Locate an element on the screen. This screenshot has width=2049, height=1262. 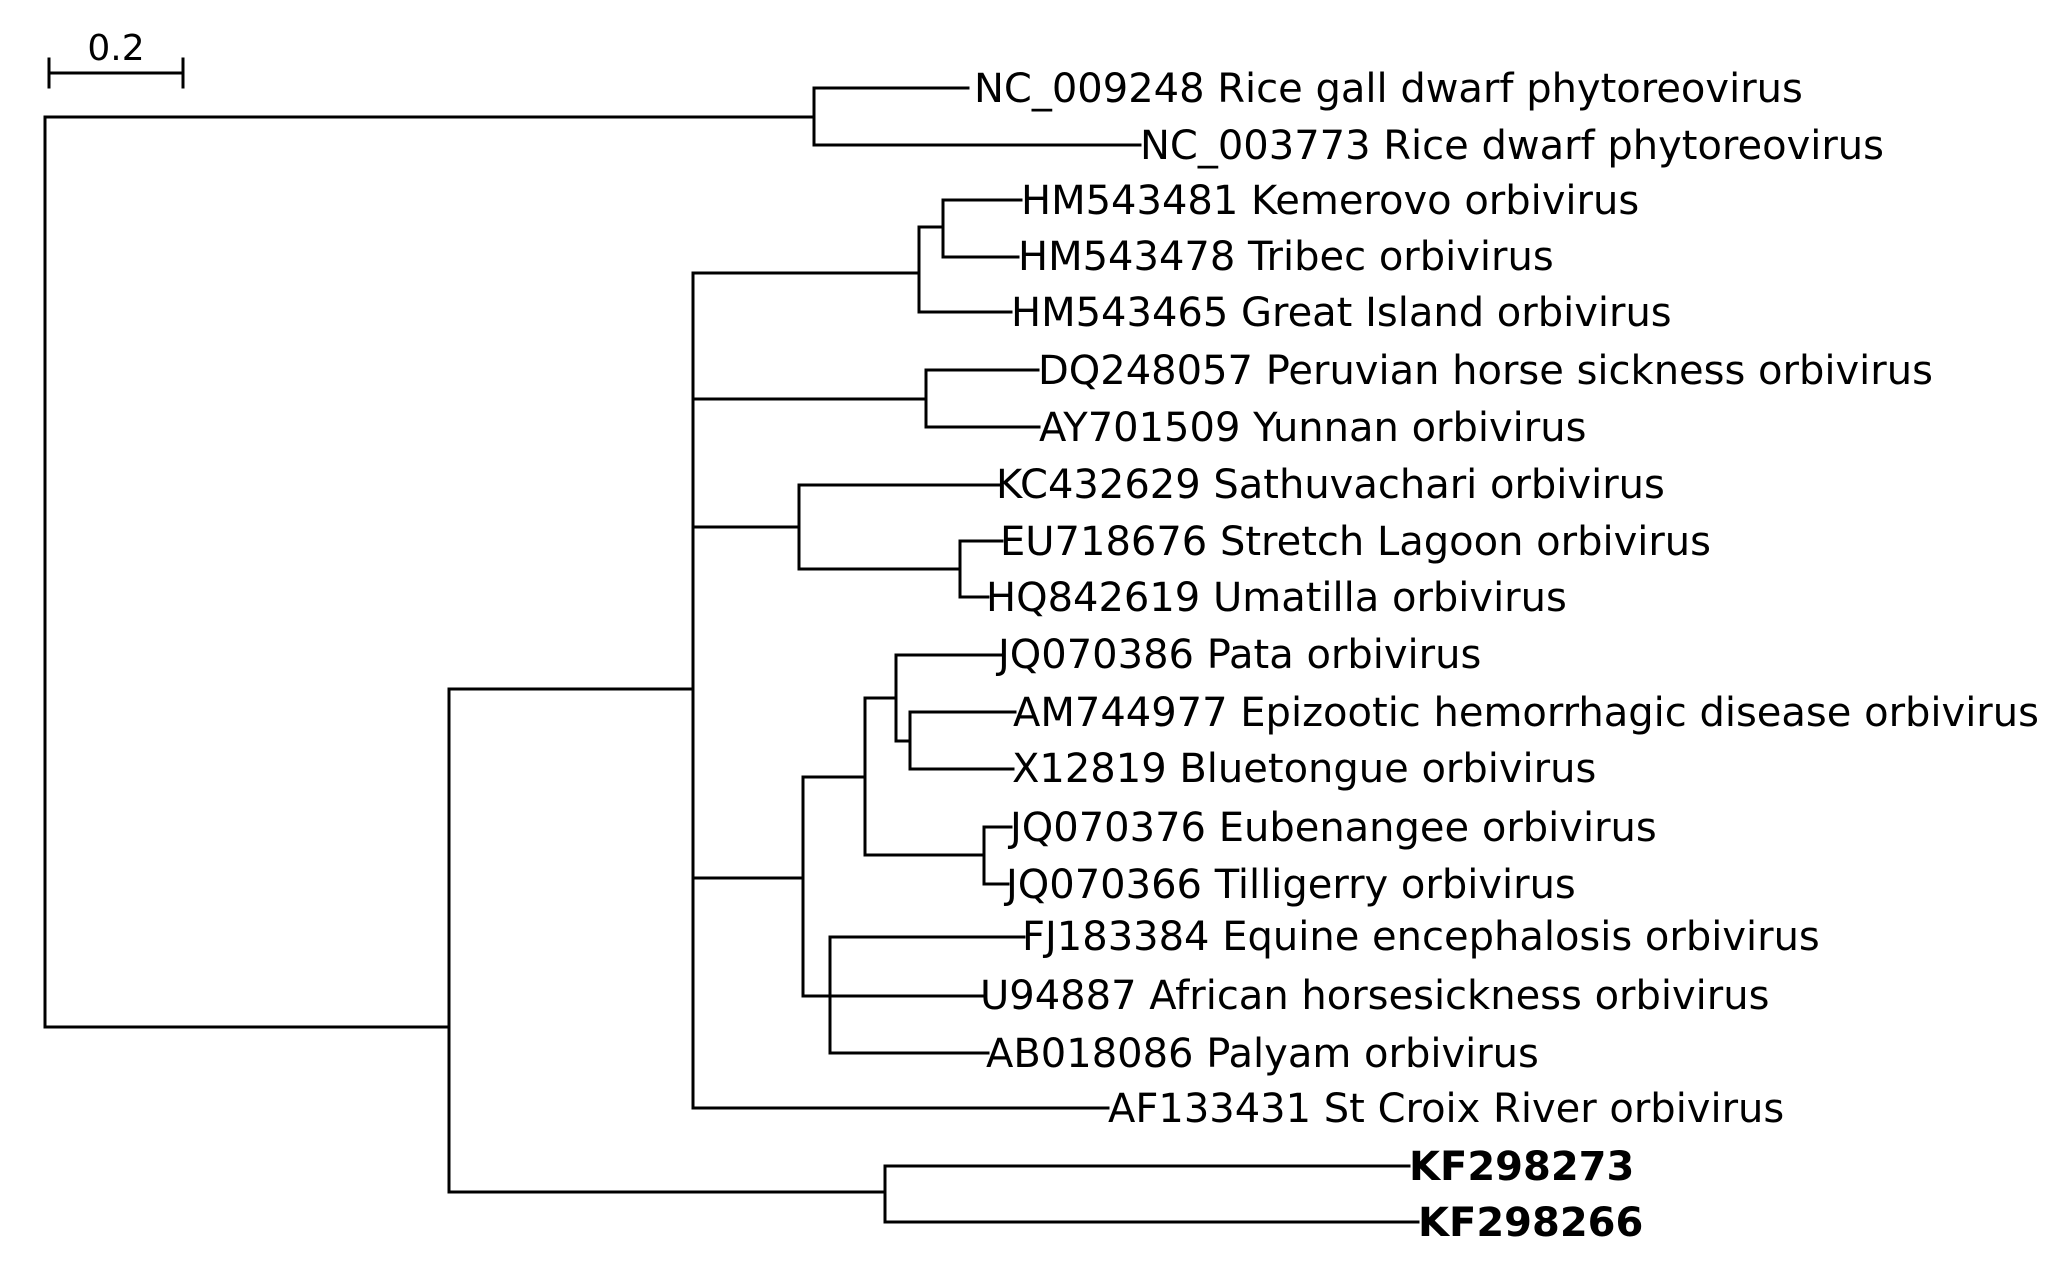
leaf-label: FJ183384 Equine encephalosis orbivirus is located at coordinates (1421, 937).